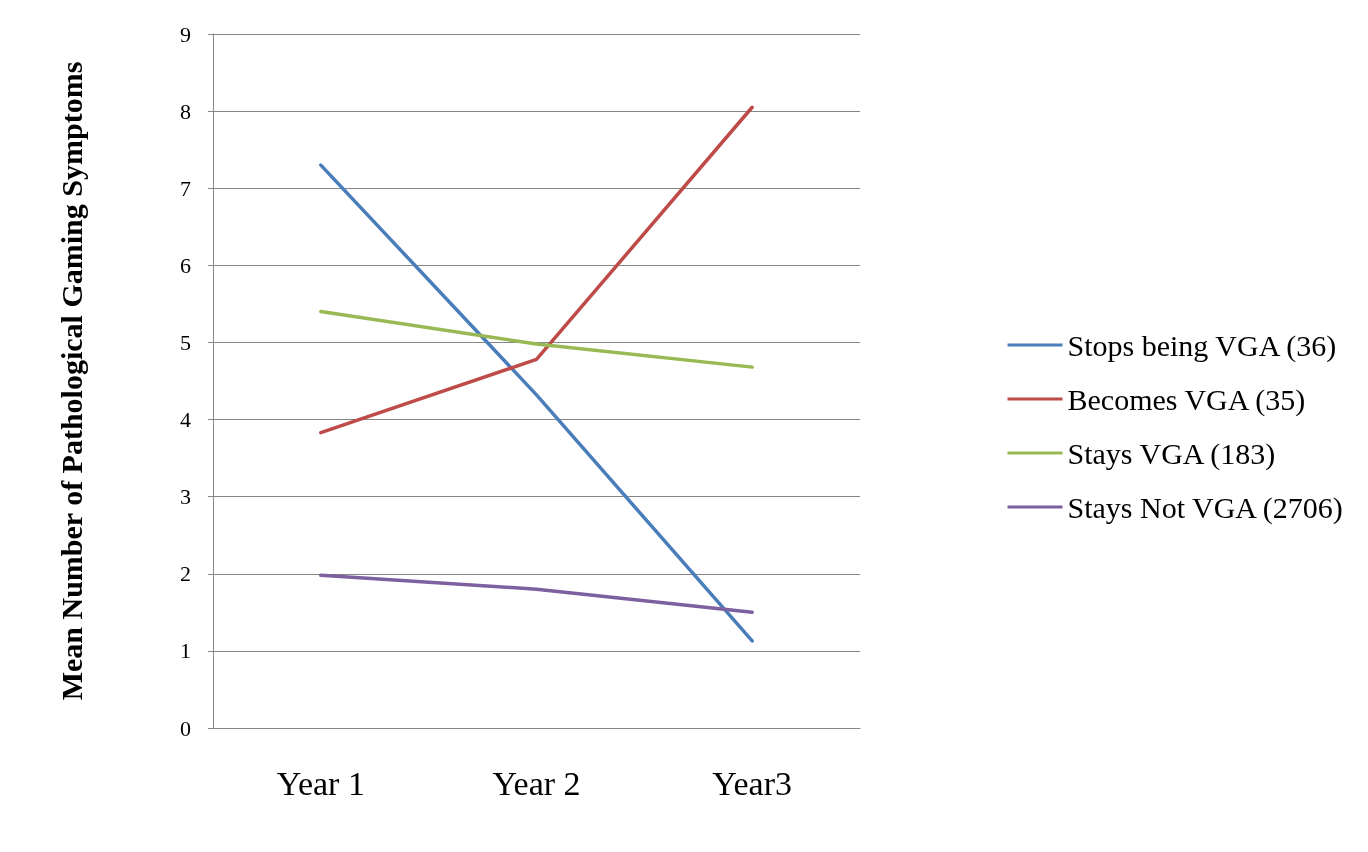 The image size is (1368, 852). I want to click on y-tick-label: 1, so click(185, 651).